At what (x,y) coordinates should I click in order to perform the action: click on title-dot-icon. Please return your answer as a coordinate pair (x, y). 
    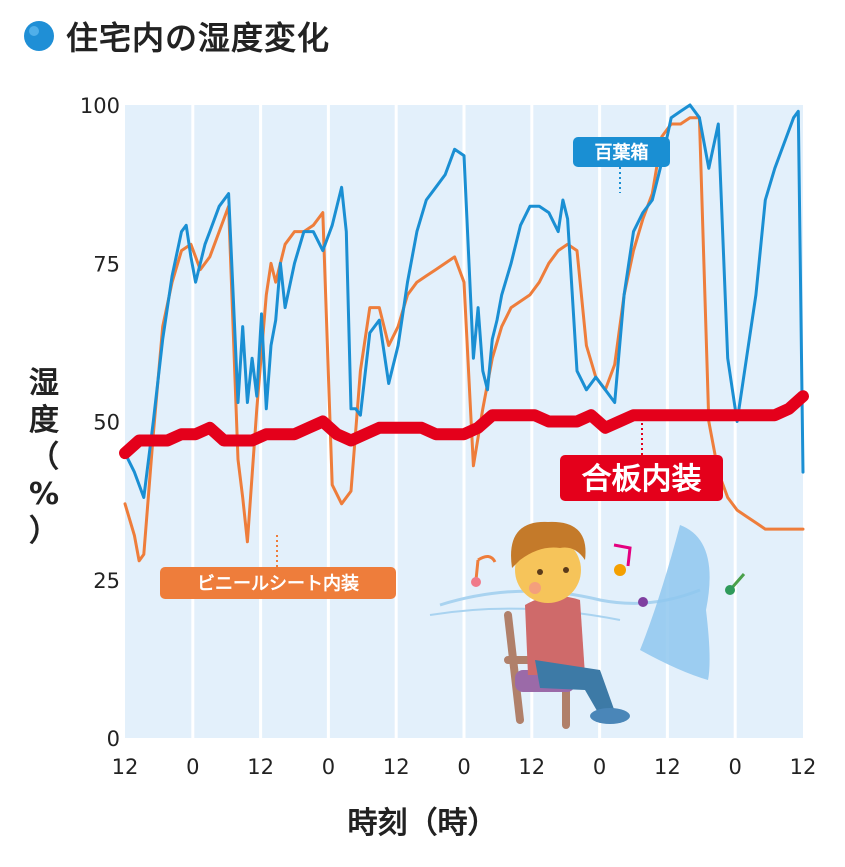
    Looking at the image, I should click on (39, 36).